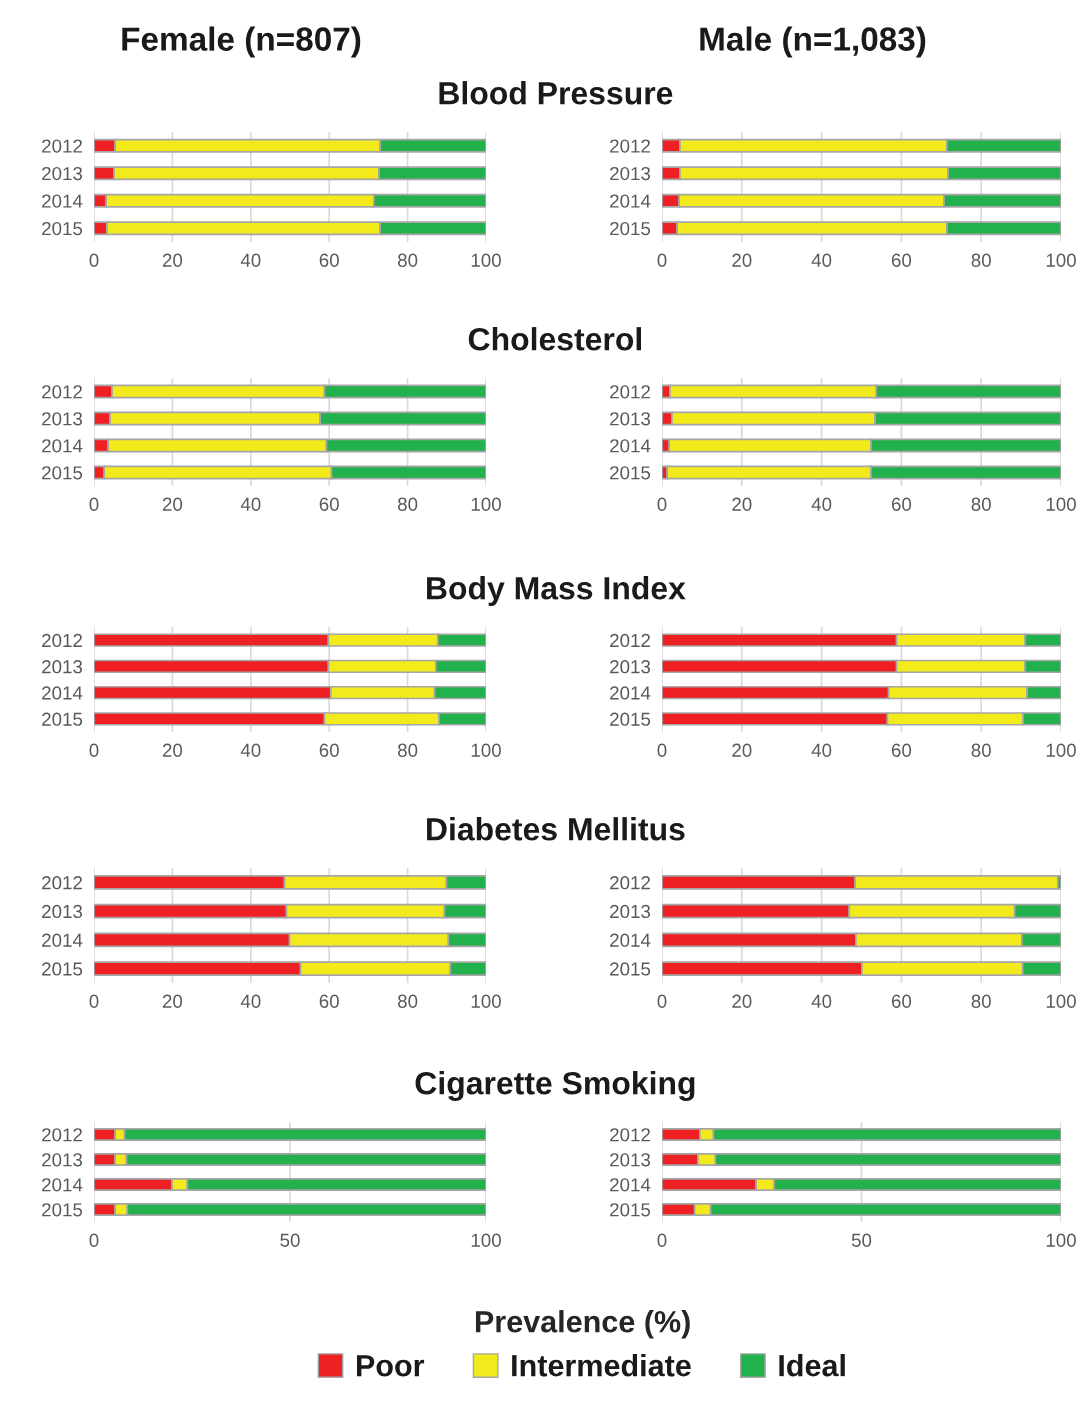 This screenshot has width=1089, height=1410. What do you see at coordinates (601, 1365) in the screenshot?
I see `legend-label: Intermediate` at bounding box center [601, 1365].